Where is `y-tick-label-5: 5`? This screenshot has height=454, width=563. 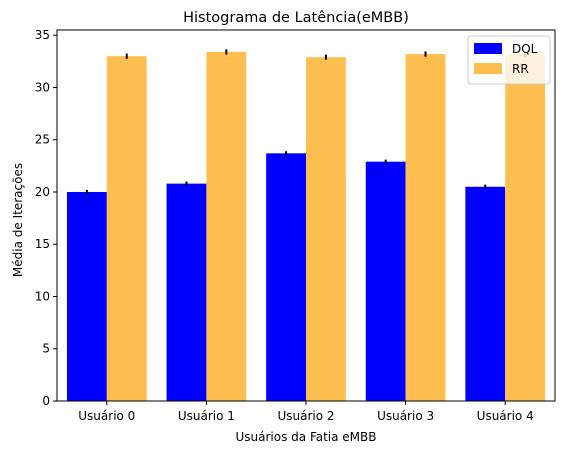
y-tick-label-5: 5 is located at coordinates (46, 349).